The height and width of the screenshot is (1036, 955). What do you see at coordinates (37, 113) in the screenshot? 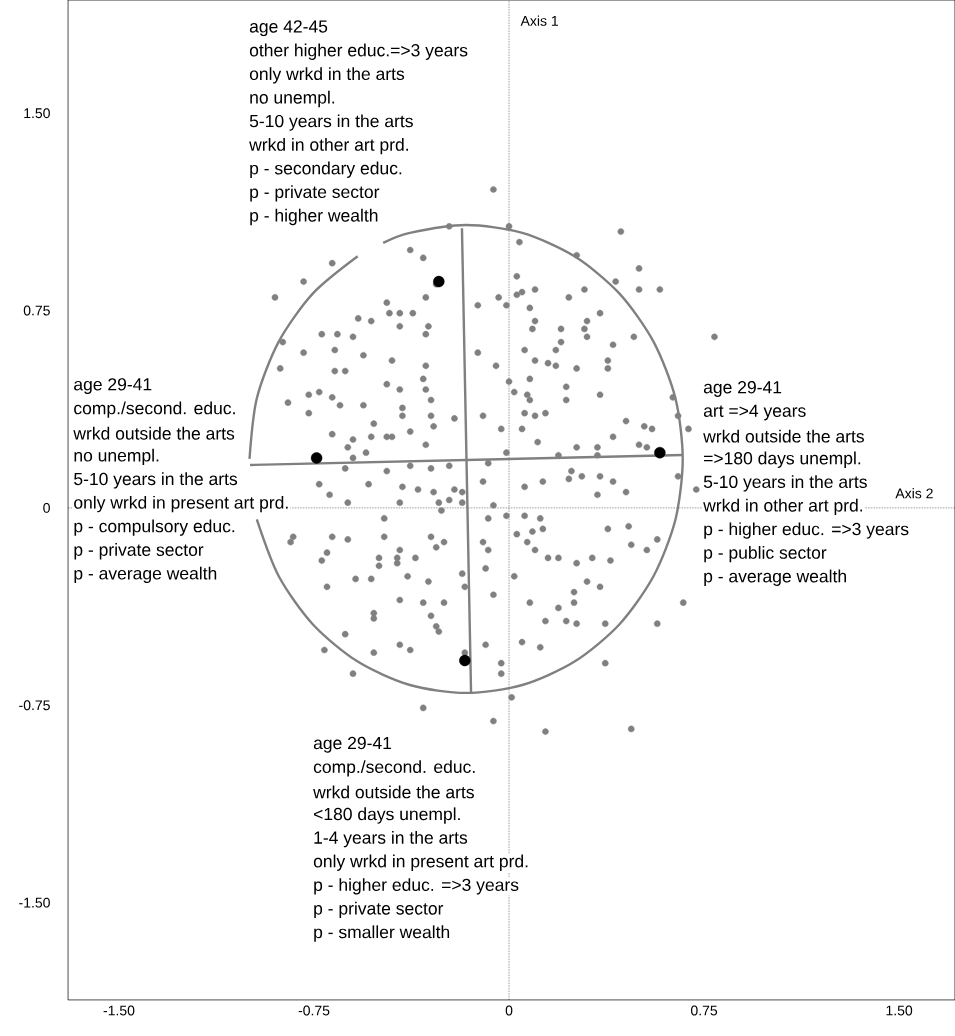
I see `y-tick-label: 1.50` at bounding box center [37, 113].